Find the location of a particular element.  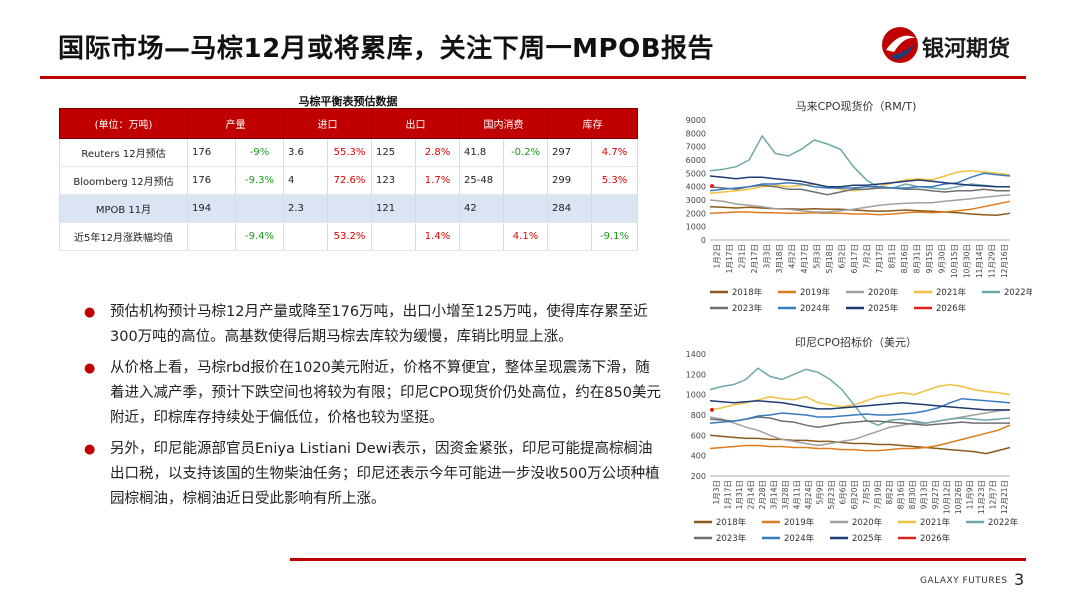

table-header: 库存 is located at coordinates (592, 123).